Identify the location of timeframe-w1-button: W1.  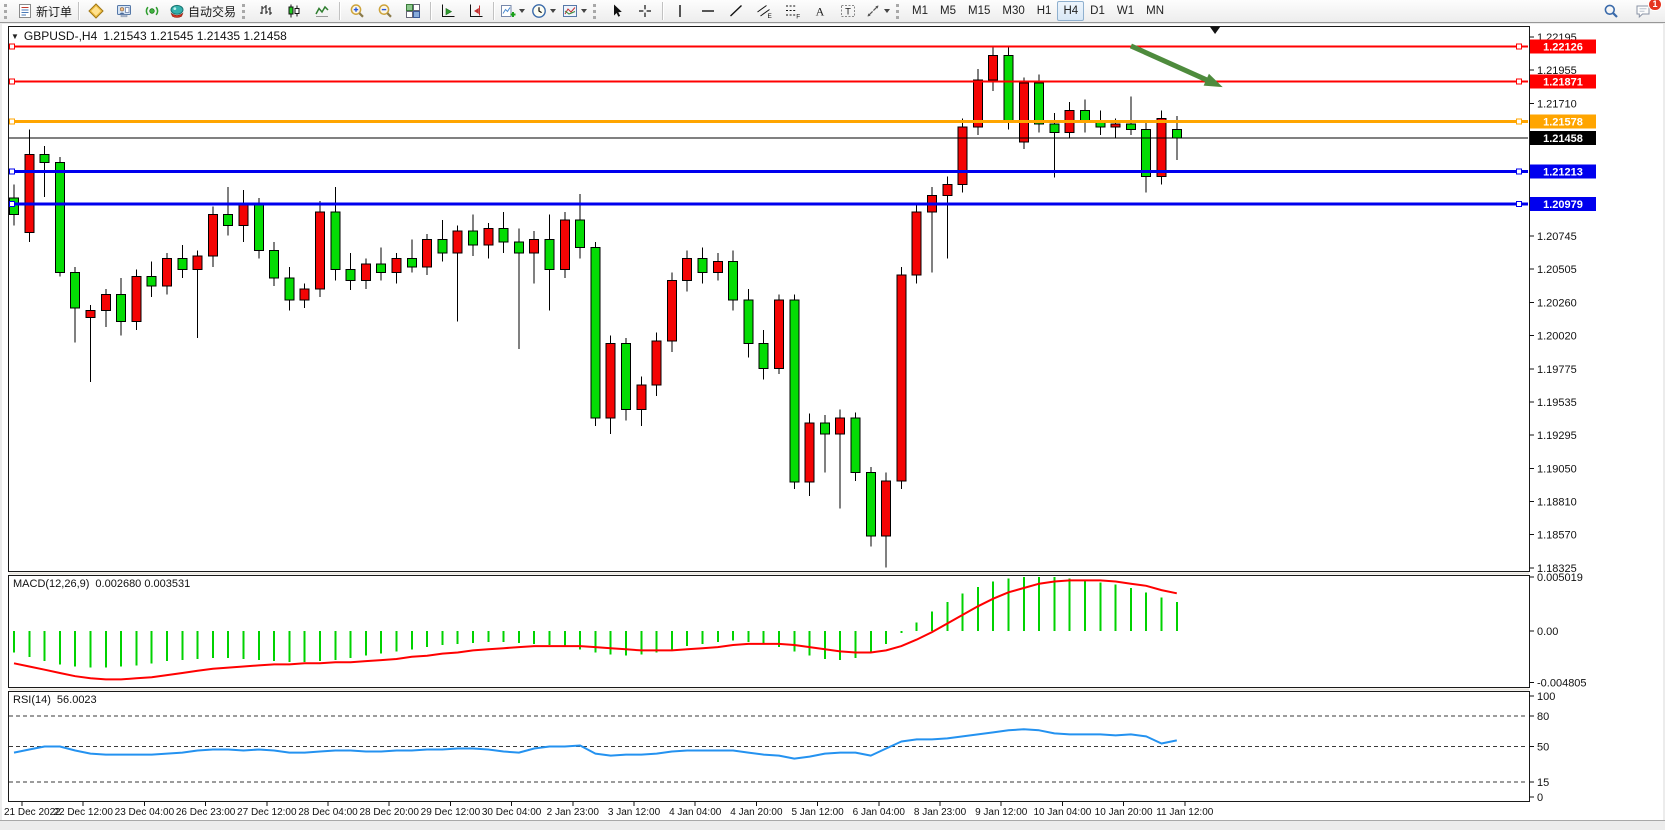
(1125, 11).